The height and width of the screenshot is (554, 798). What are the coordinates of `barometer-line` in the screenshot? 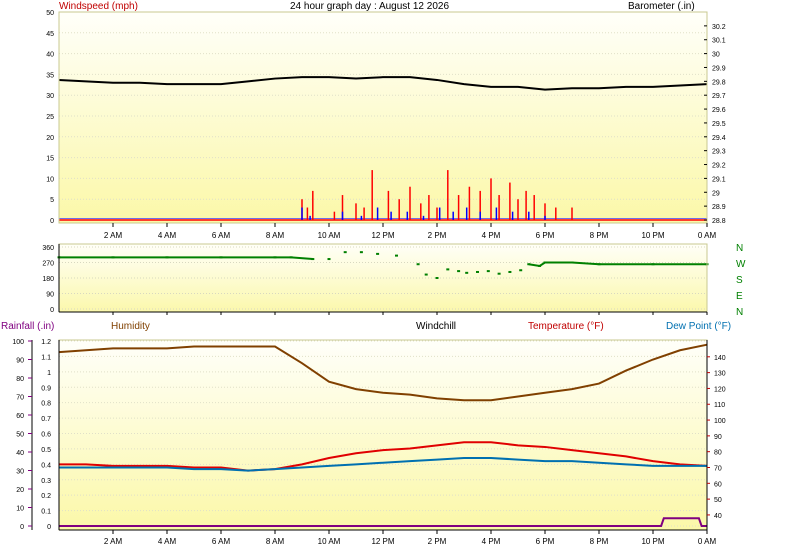 It's located at (383, 83).